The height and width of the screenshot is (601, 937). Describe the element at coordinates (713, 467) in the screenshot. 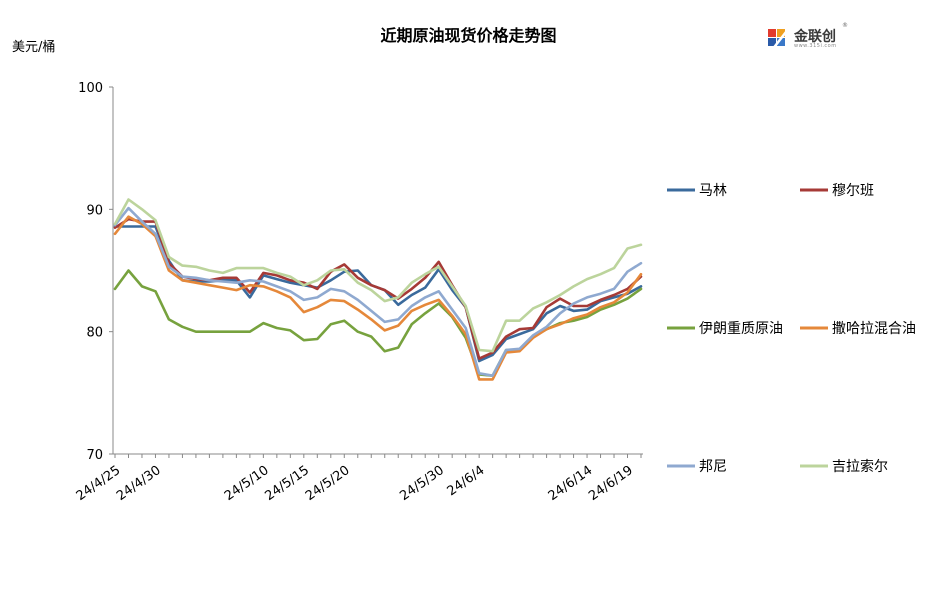

I see `legend-label: 邦尼` at that location.